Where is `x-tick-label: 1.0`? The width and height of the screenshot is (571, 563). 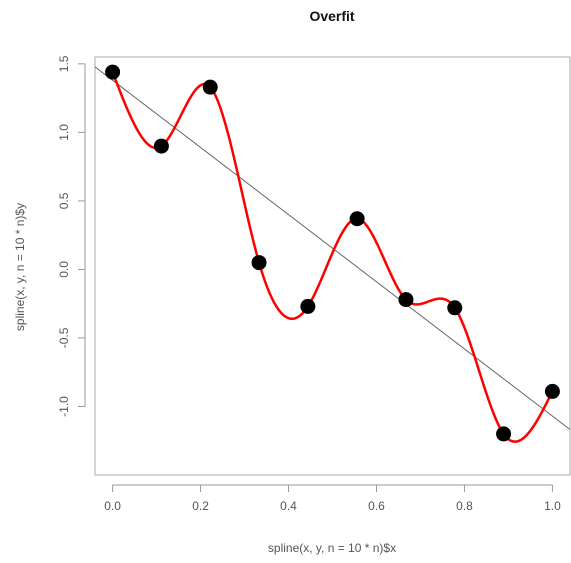
x-tick-label: 1.0 is located at coordinates (552, 506).